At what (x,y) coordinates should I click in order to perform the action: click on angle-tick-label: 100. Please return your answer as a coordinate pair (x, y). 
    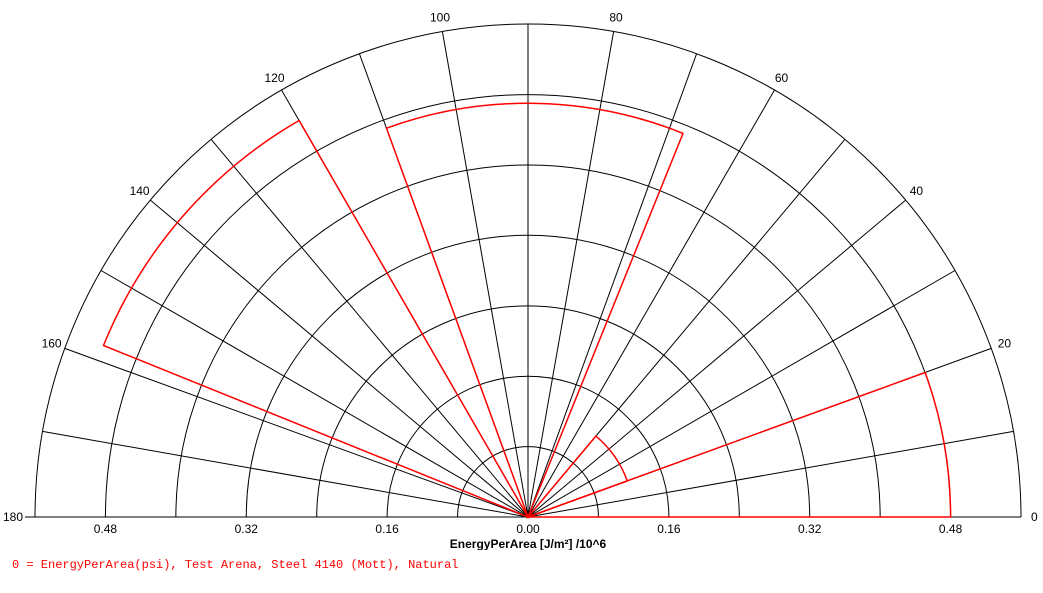
    Looking at the image, I should click on (440, 18).